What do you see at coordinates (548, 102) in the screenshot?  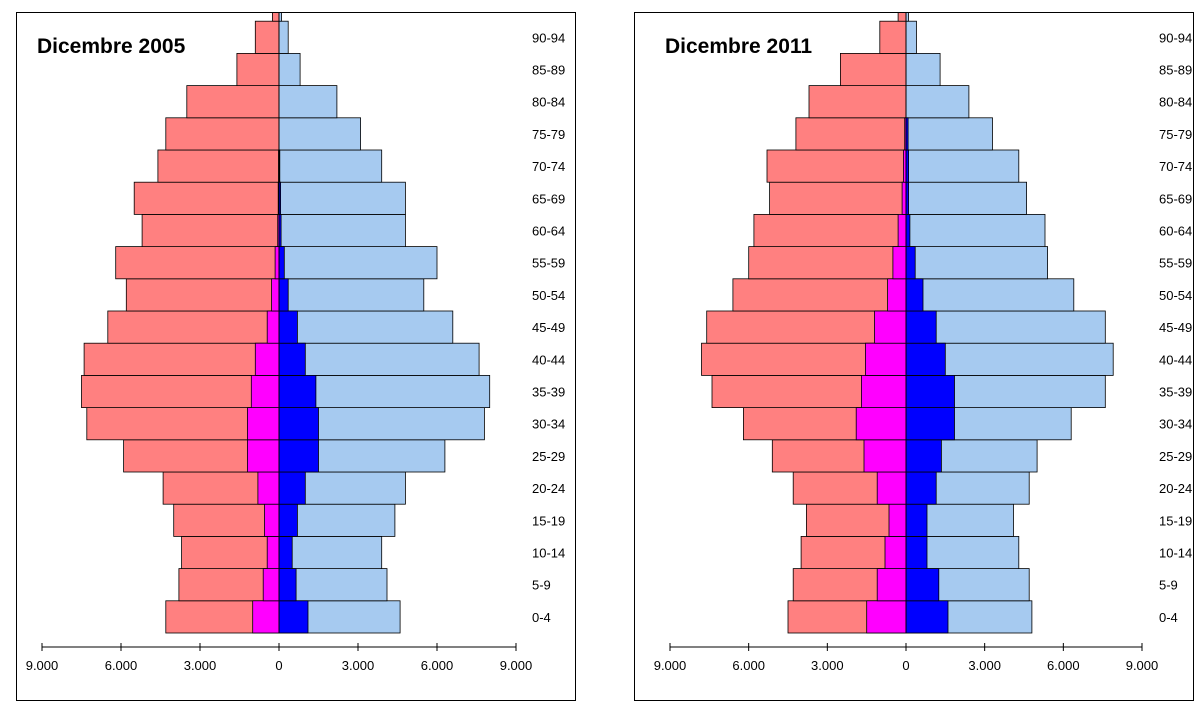 I see `age-group-label: 80-84` at bounding box center [548, 102].